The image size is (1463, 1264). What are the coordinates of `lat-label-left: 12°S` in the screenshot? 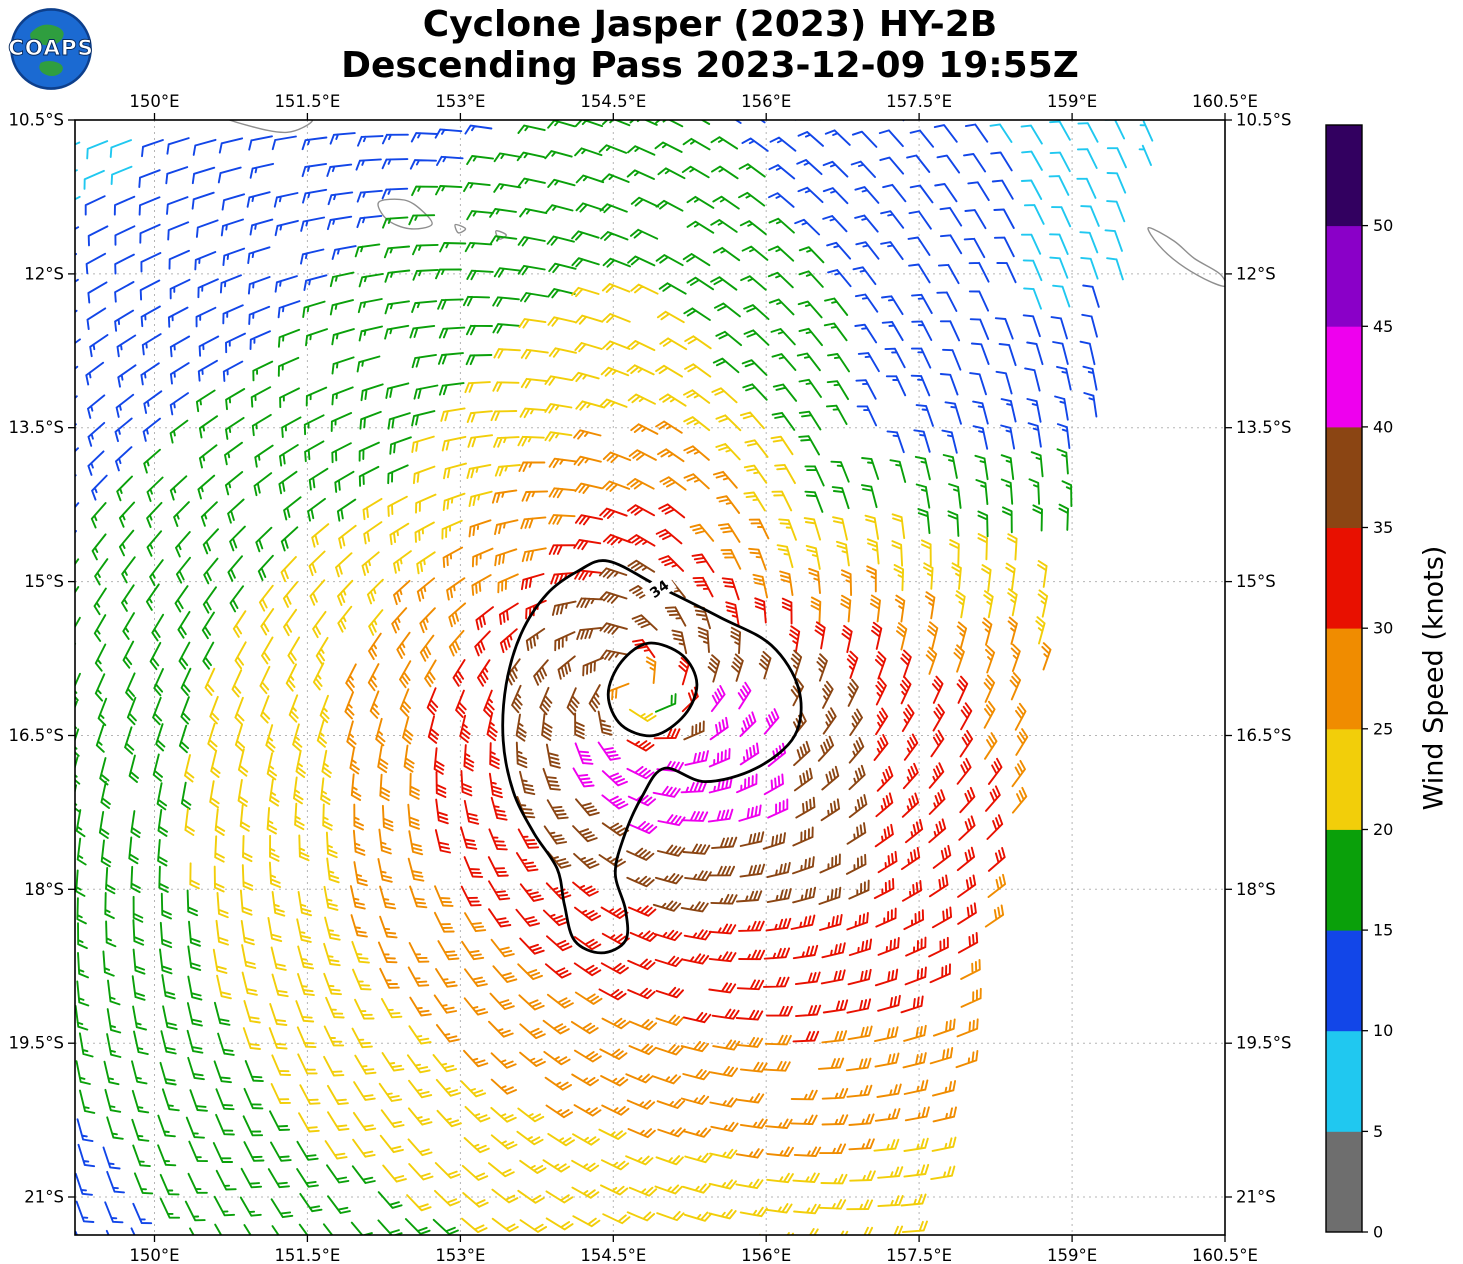 It's located at (44, 273).